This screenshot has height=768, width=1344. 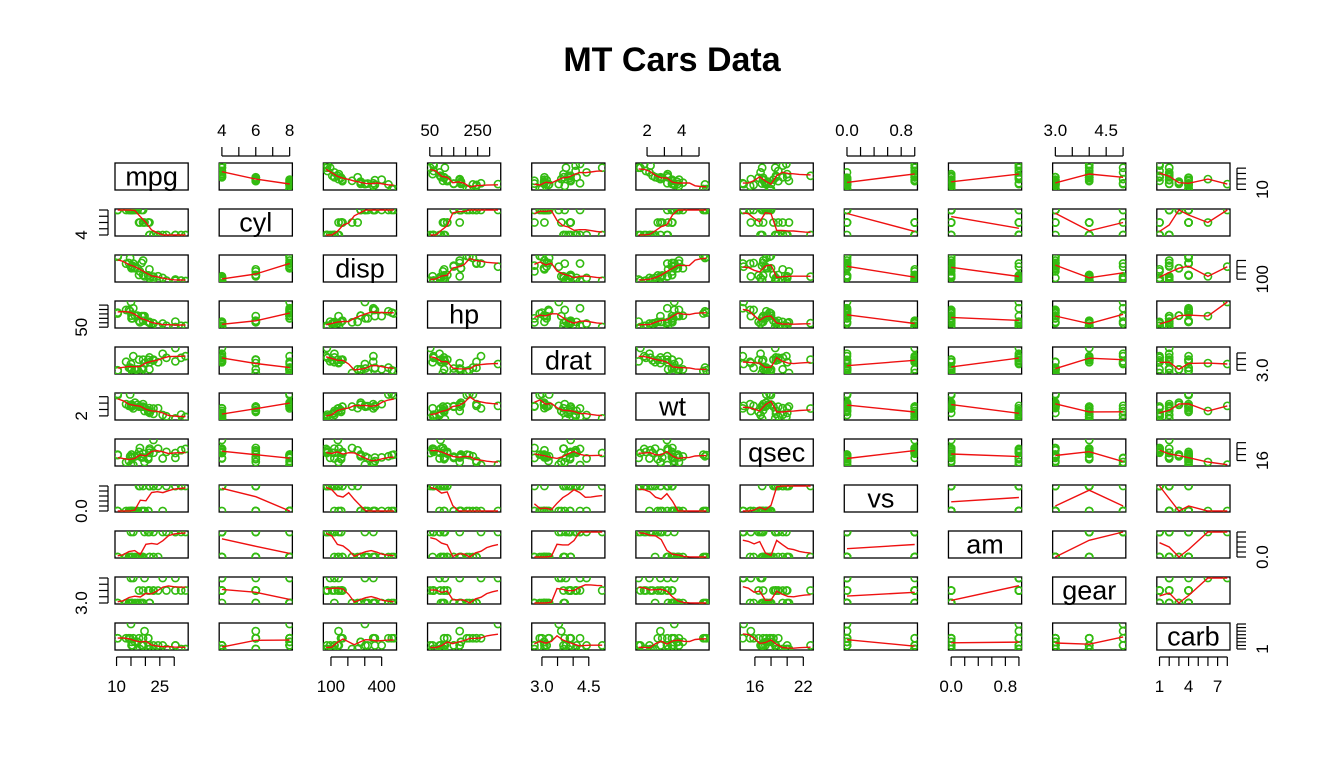 What do you see at coordinates (776, 590) in the screenshot?
I see `panel-gear-vs-qsec` at bounding box center [776, 590].